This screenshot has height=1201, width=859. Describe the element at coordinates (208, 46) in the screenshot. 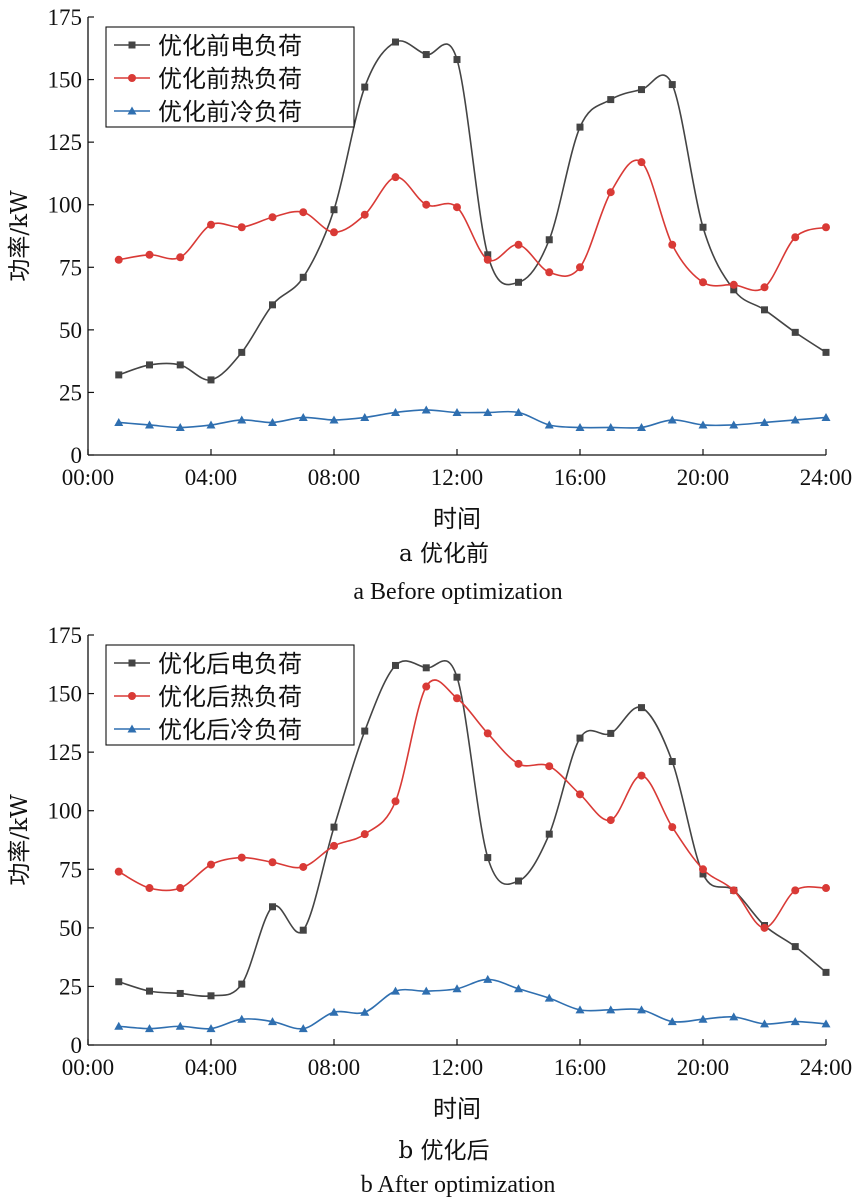

I see `legend-item: 优化前电负荷` at that location.